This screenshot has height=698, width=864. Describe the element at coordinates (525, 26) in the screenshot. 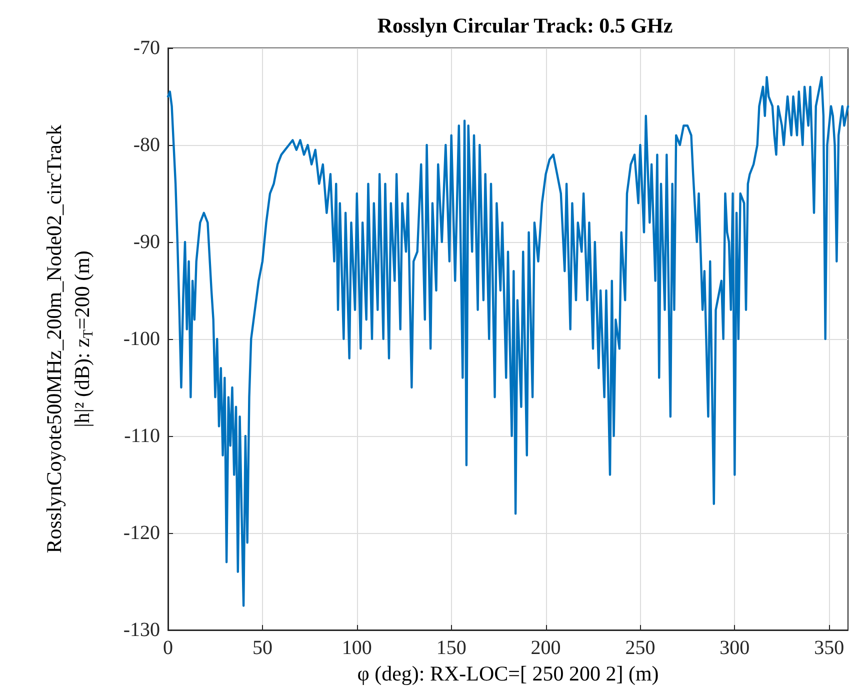

I see `chart-title: Rosslyn Circular Track: 0.5 GHz` at that location.